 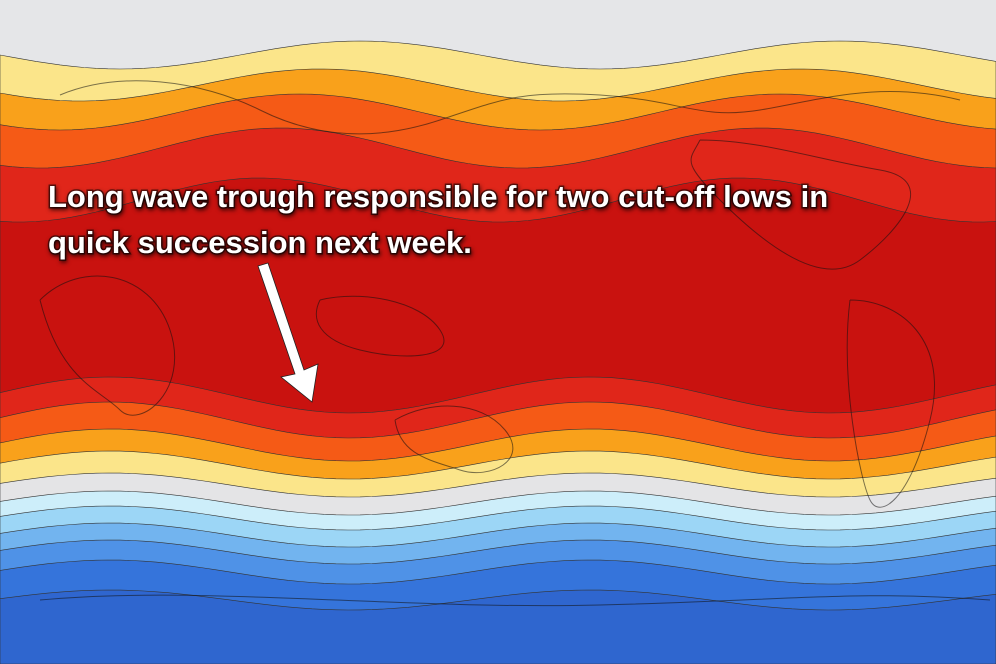 What do you see at coordinates (260, 242) in the screenshot?
I see `annotation-line: quick succession next week.` at bounding box center [260, 242].